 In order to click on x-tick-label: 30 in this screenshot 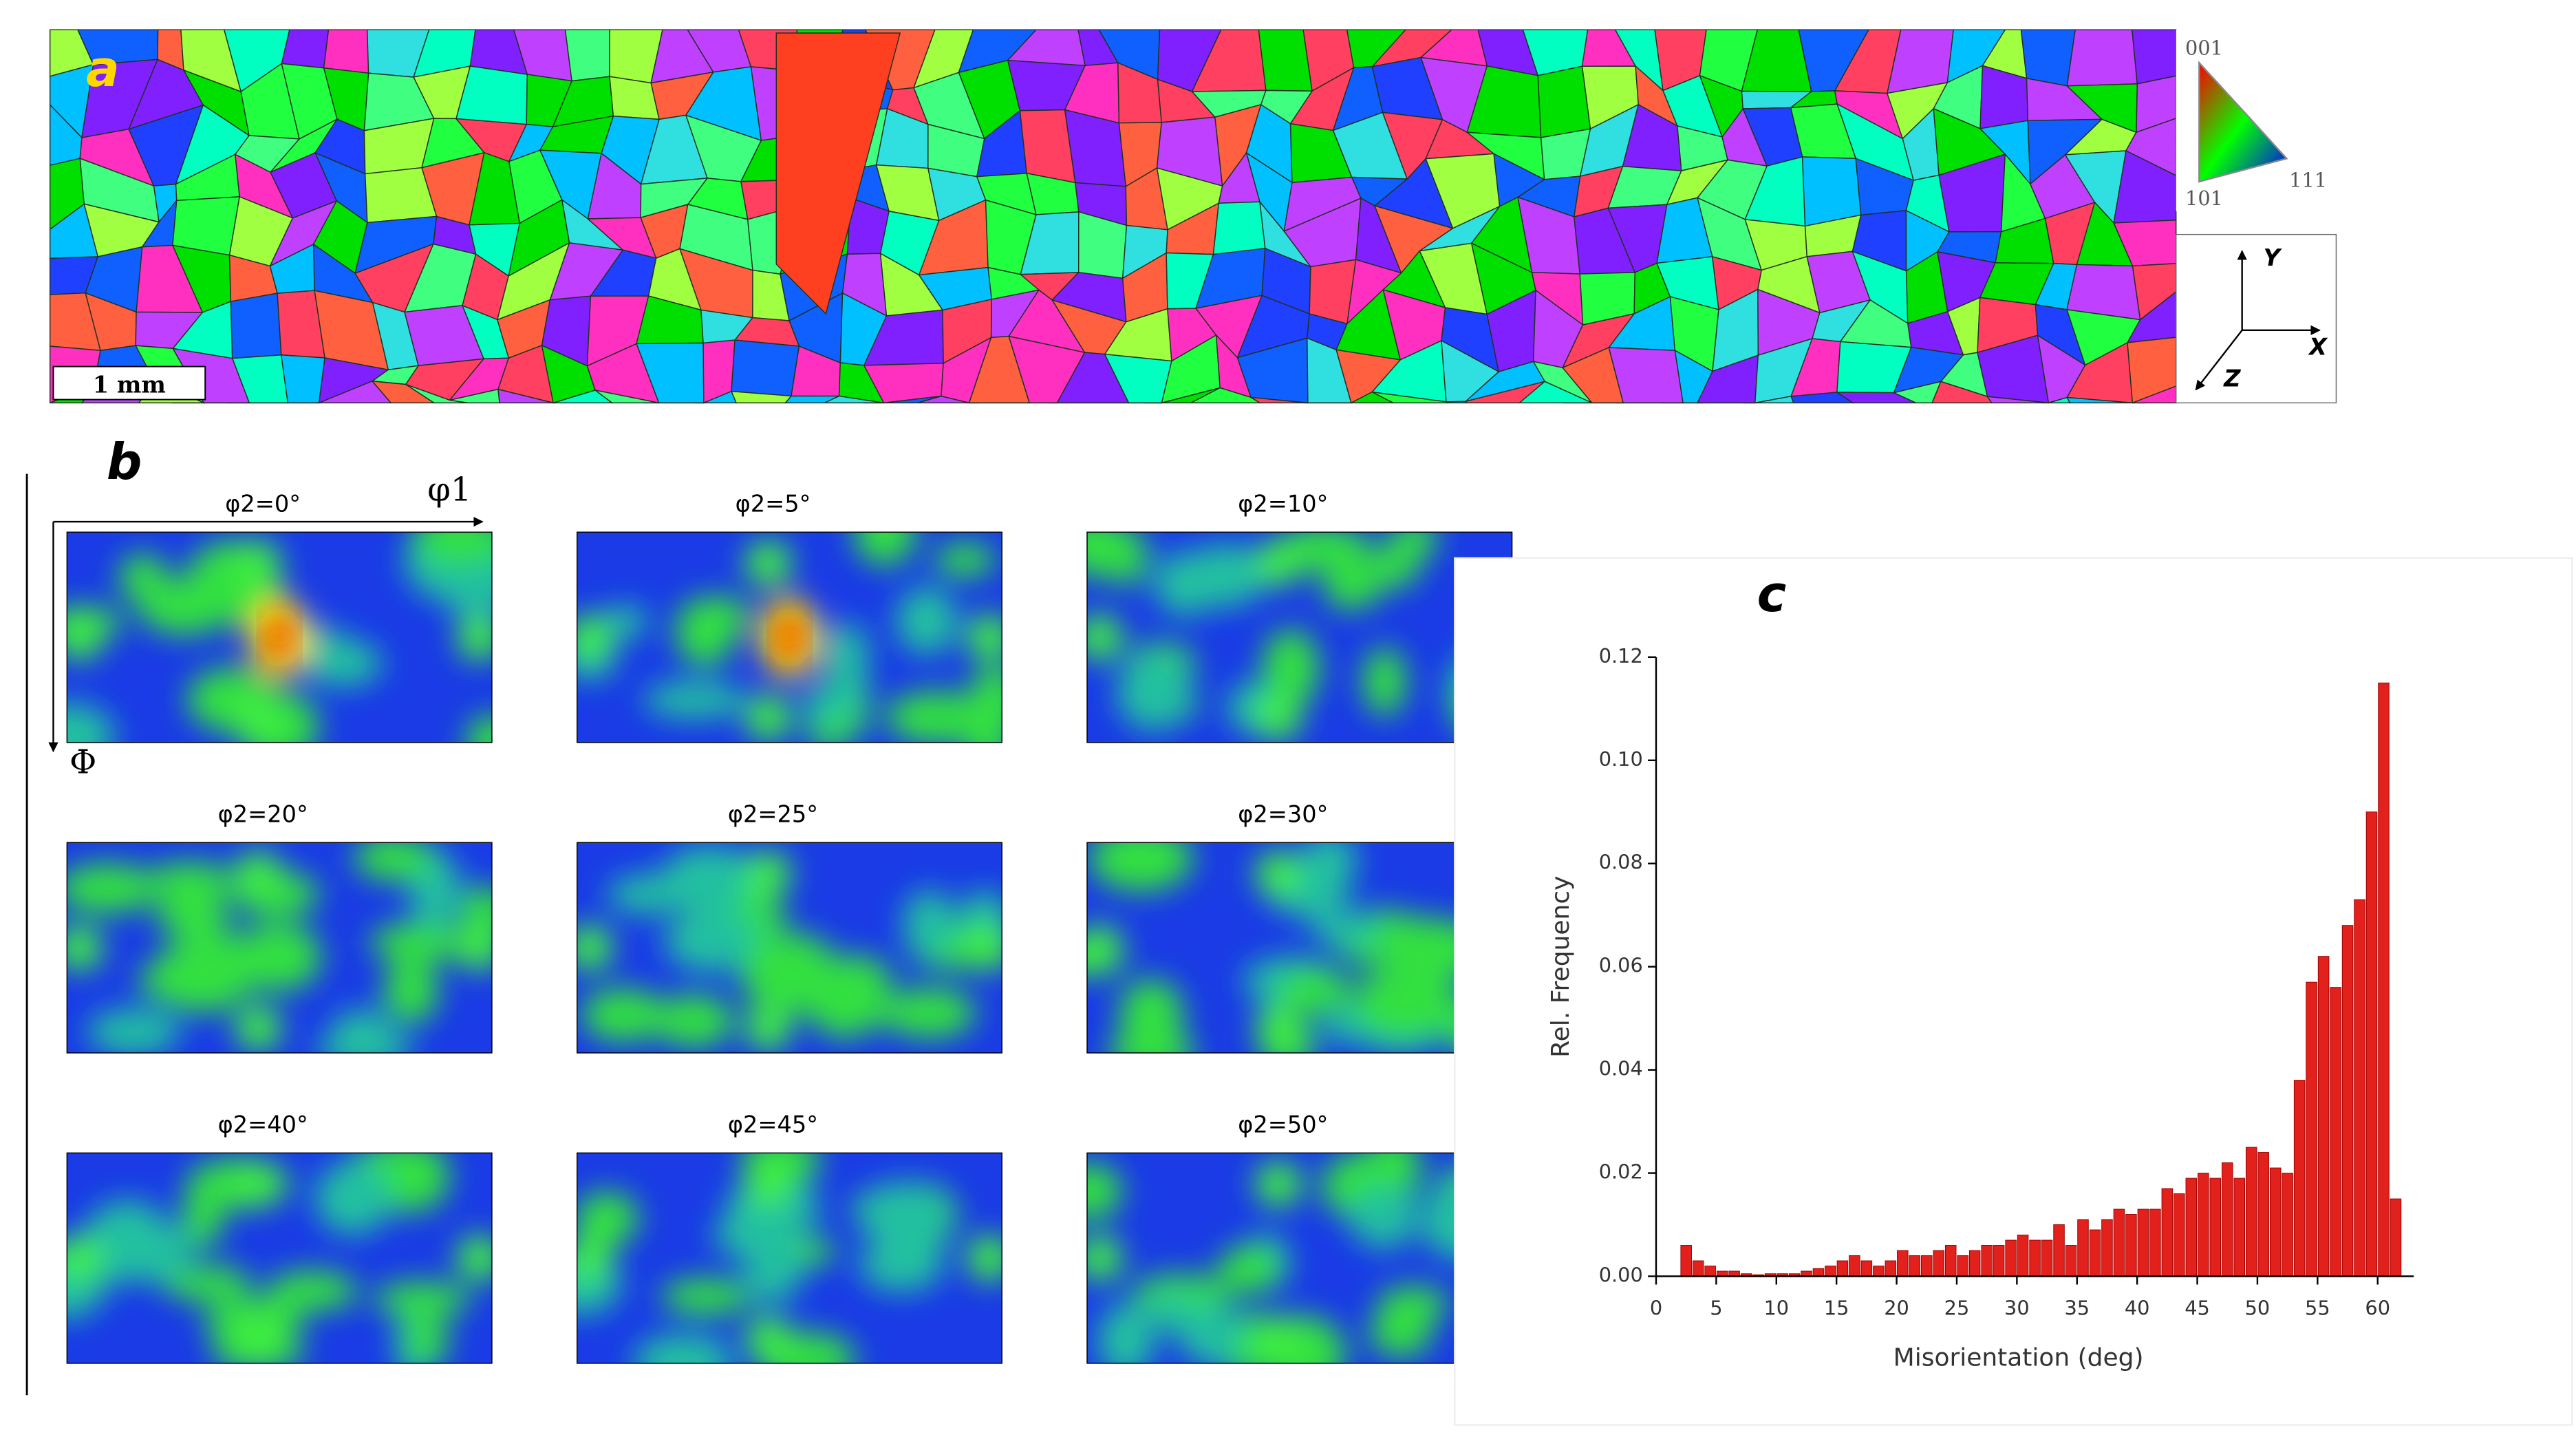, I will do `click(2017, 1307)`.